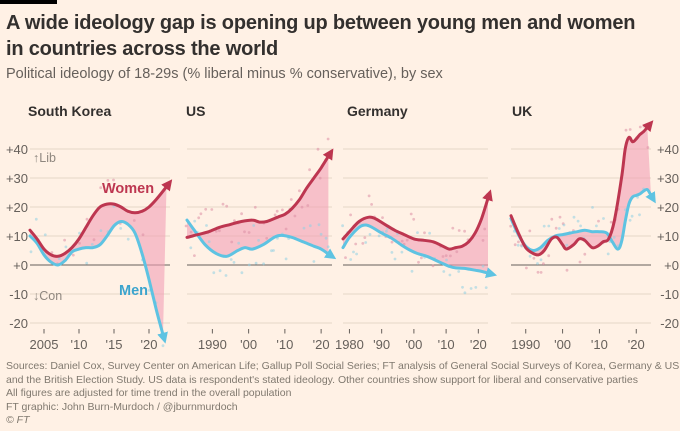 Image resolution: width=680 pixels, height=431 pixels. I want to click on y-axis-label-left: +40, so click(16, 149).